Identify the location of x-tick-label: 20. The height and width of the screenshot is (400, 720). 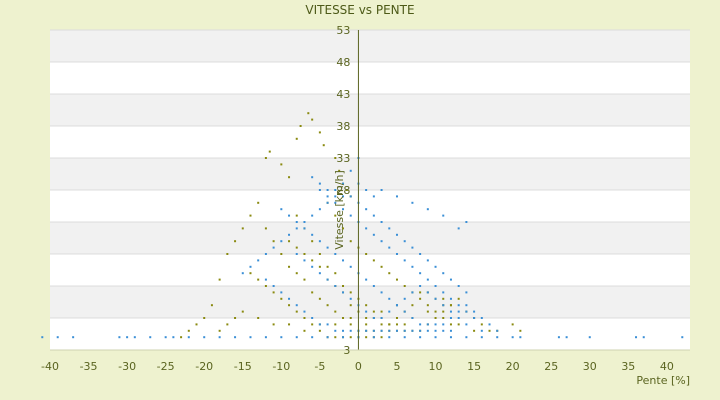
(513, 366).